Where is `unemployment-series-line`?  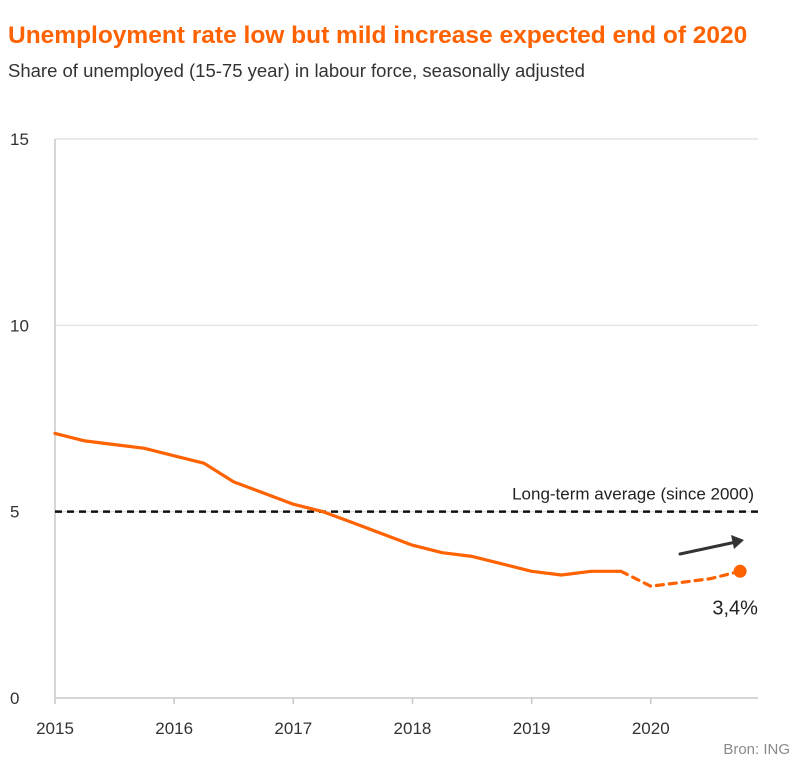
unemployment-series-line is located at coordinates (338, 504).